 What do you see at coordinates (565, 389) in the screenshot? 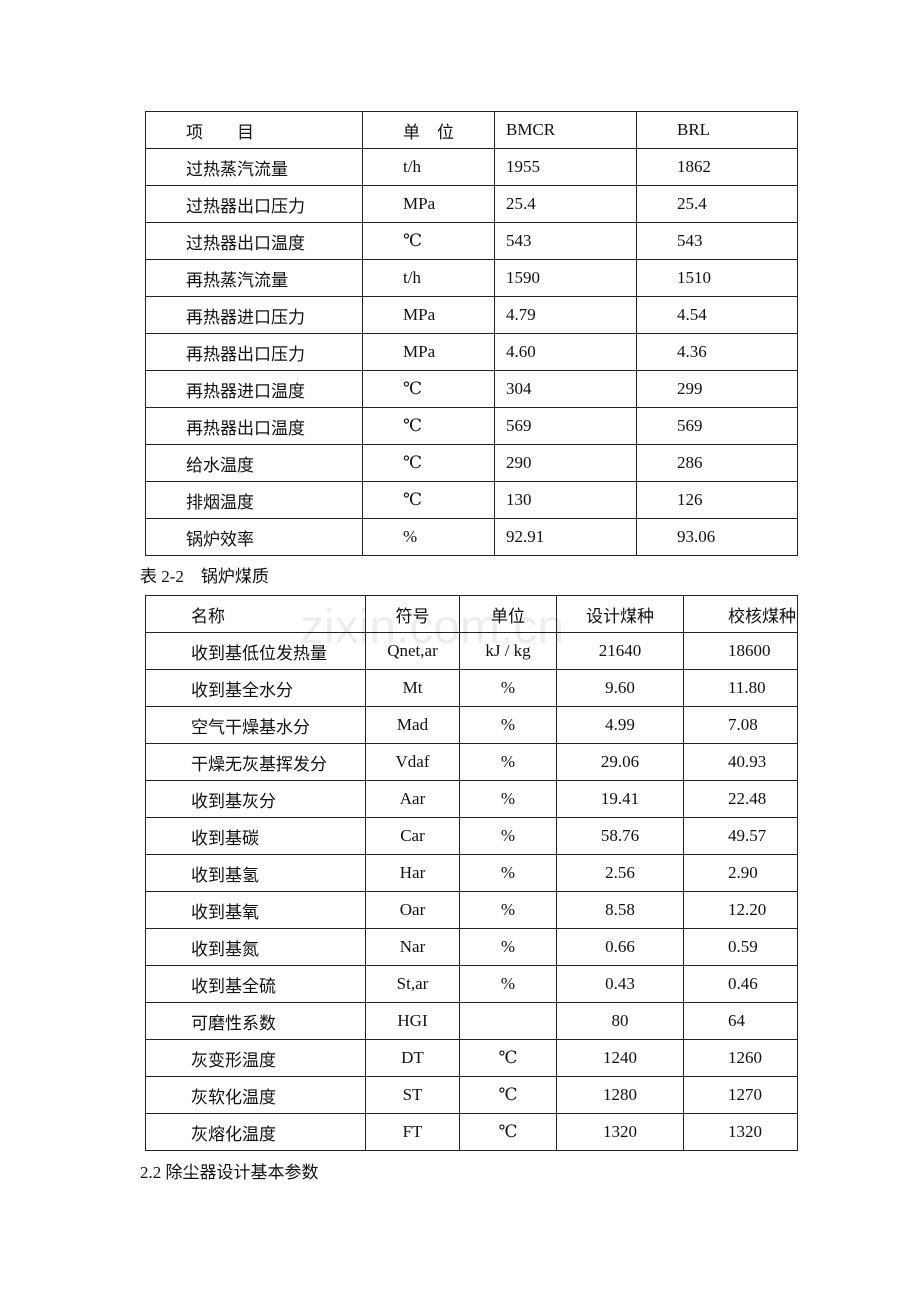
I see `cell: 304` at bounding box center [565, 389].